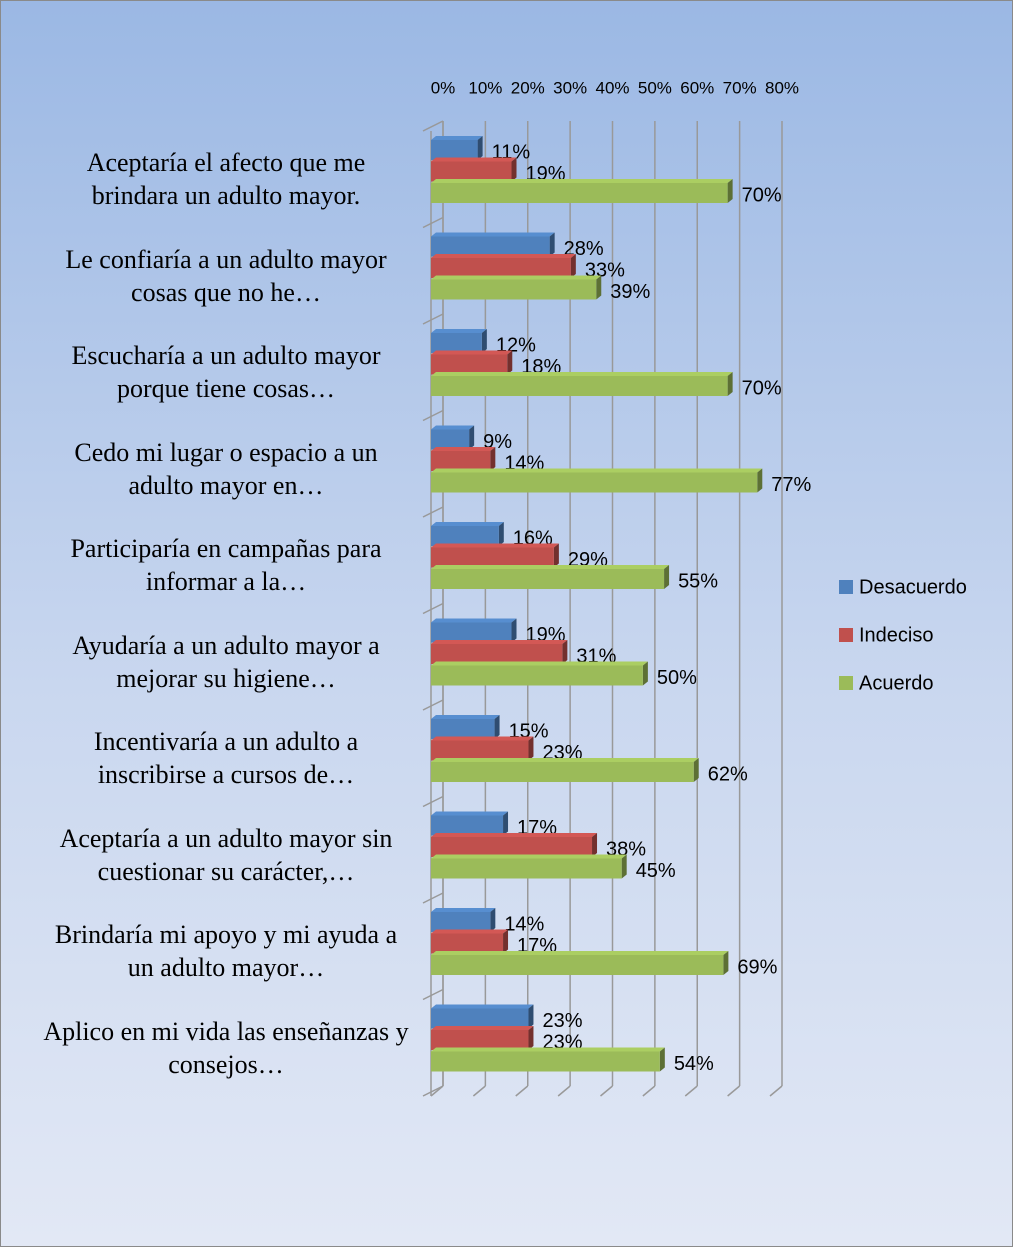 The width and height of the screenshot is (1013, 1247). What do you see at coordinates (485, 87) in the screenshot?
I see `x-tick-label: 10%` at bounding box center [485, 87].